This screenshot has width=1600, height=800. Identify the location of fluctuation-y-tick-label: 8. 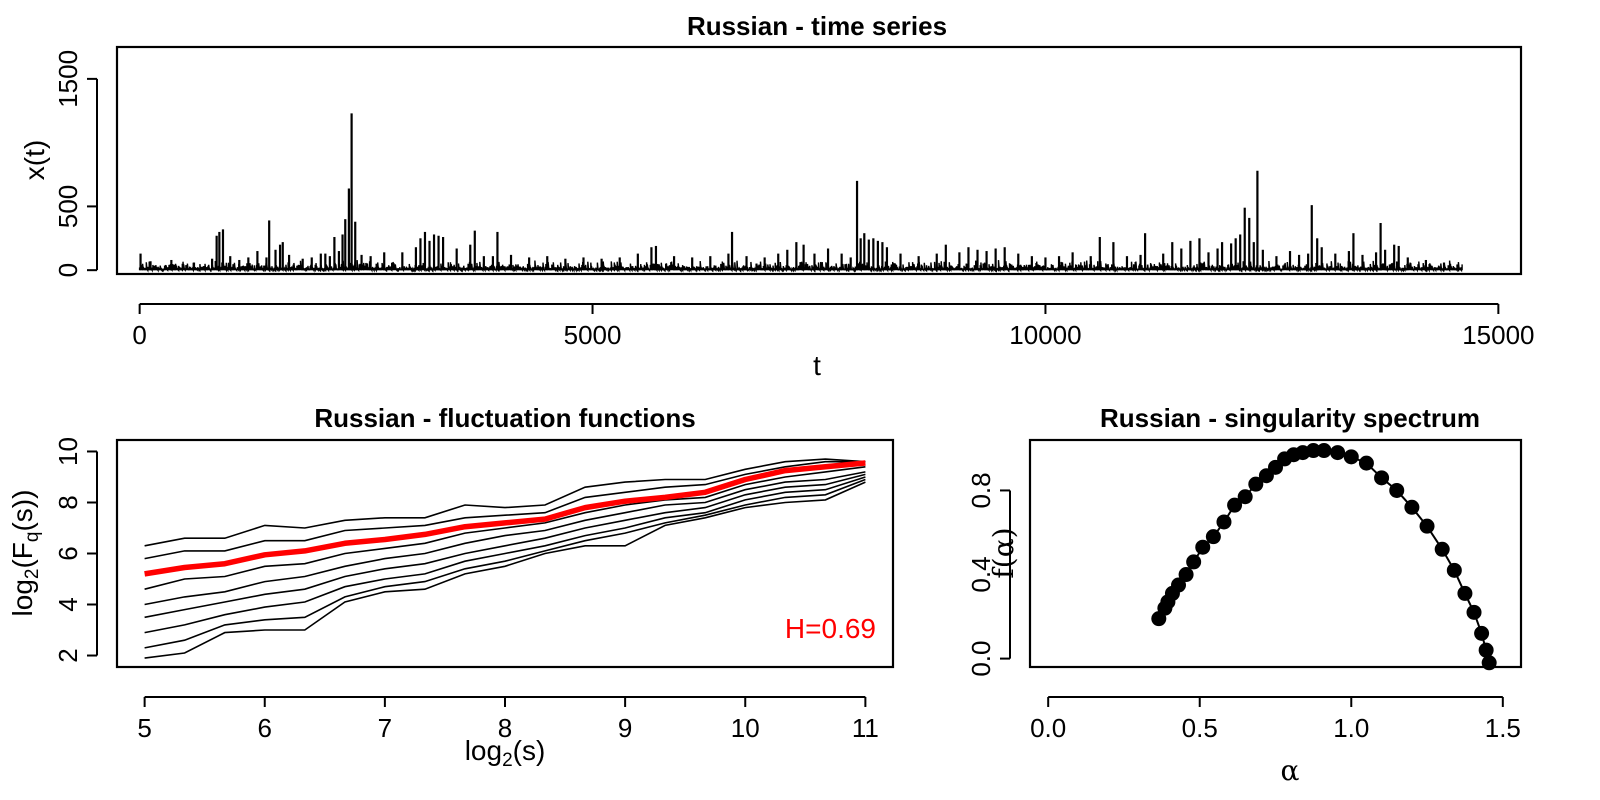
(68, 502).